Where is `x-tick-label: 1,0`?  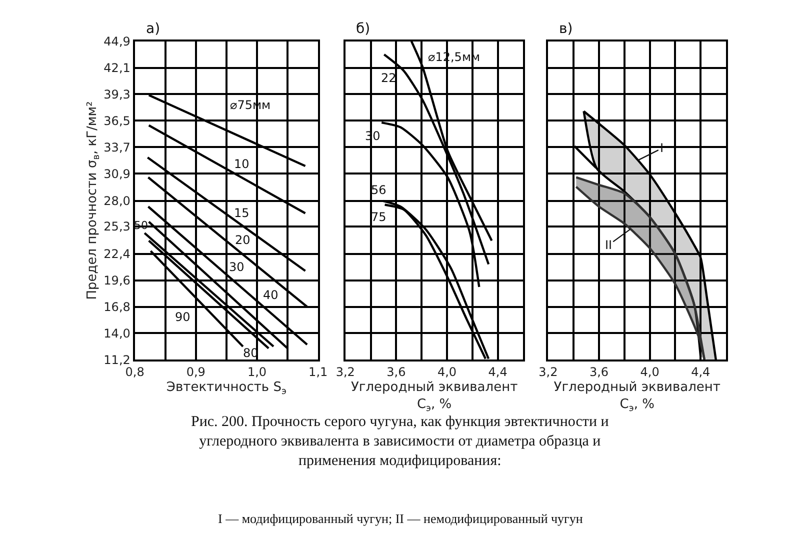 x-tick-label: 1,0 is located at coordinates (257, 372).